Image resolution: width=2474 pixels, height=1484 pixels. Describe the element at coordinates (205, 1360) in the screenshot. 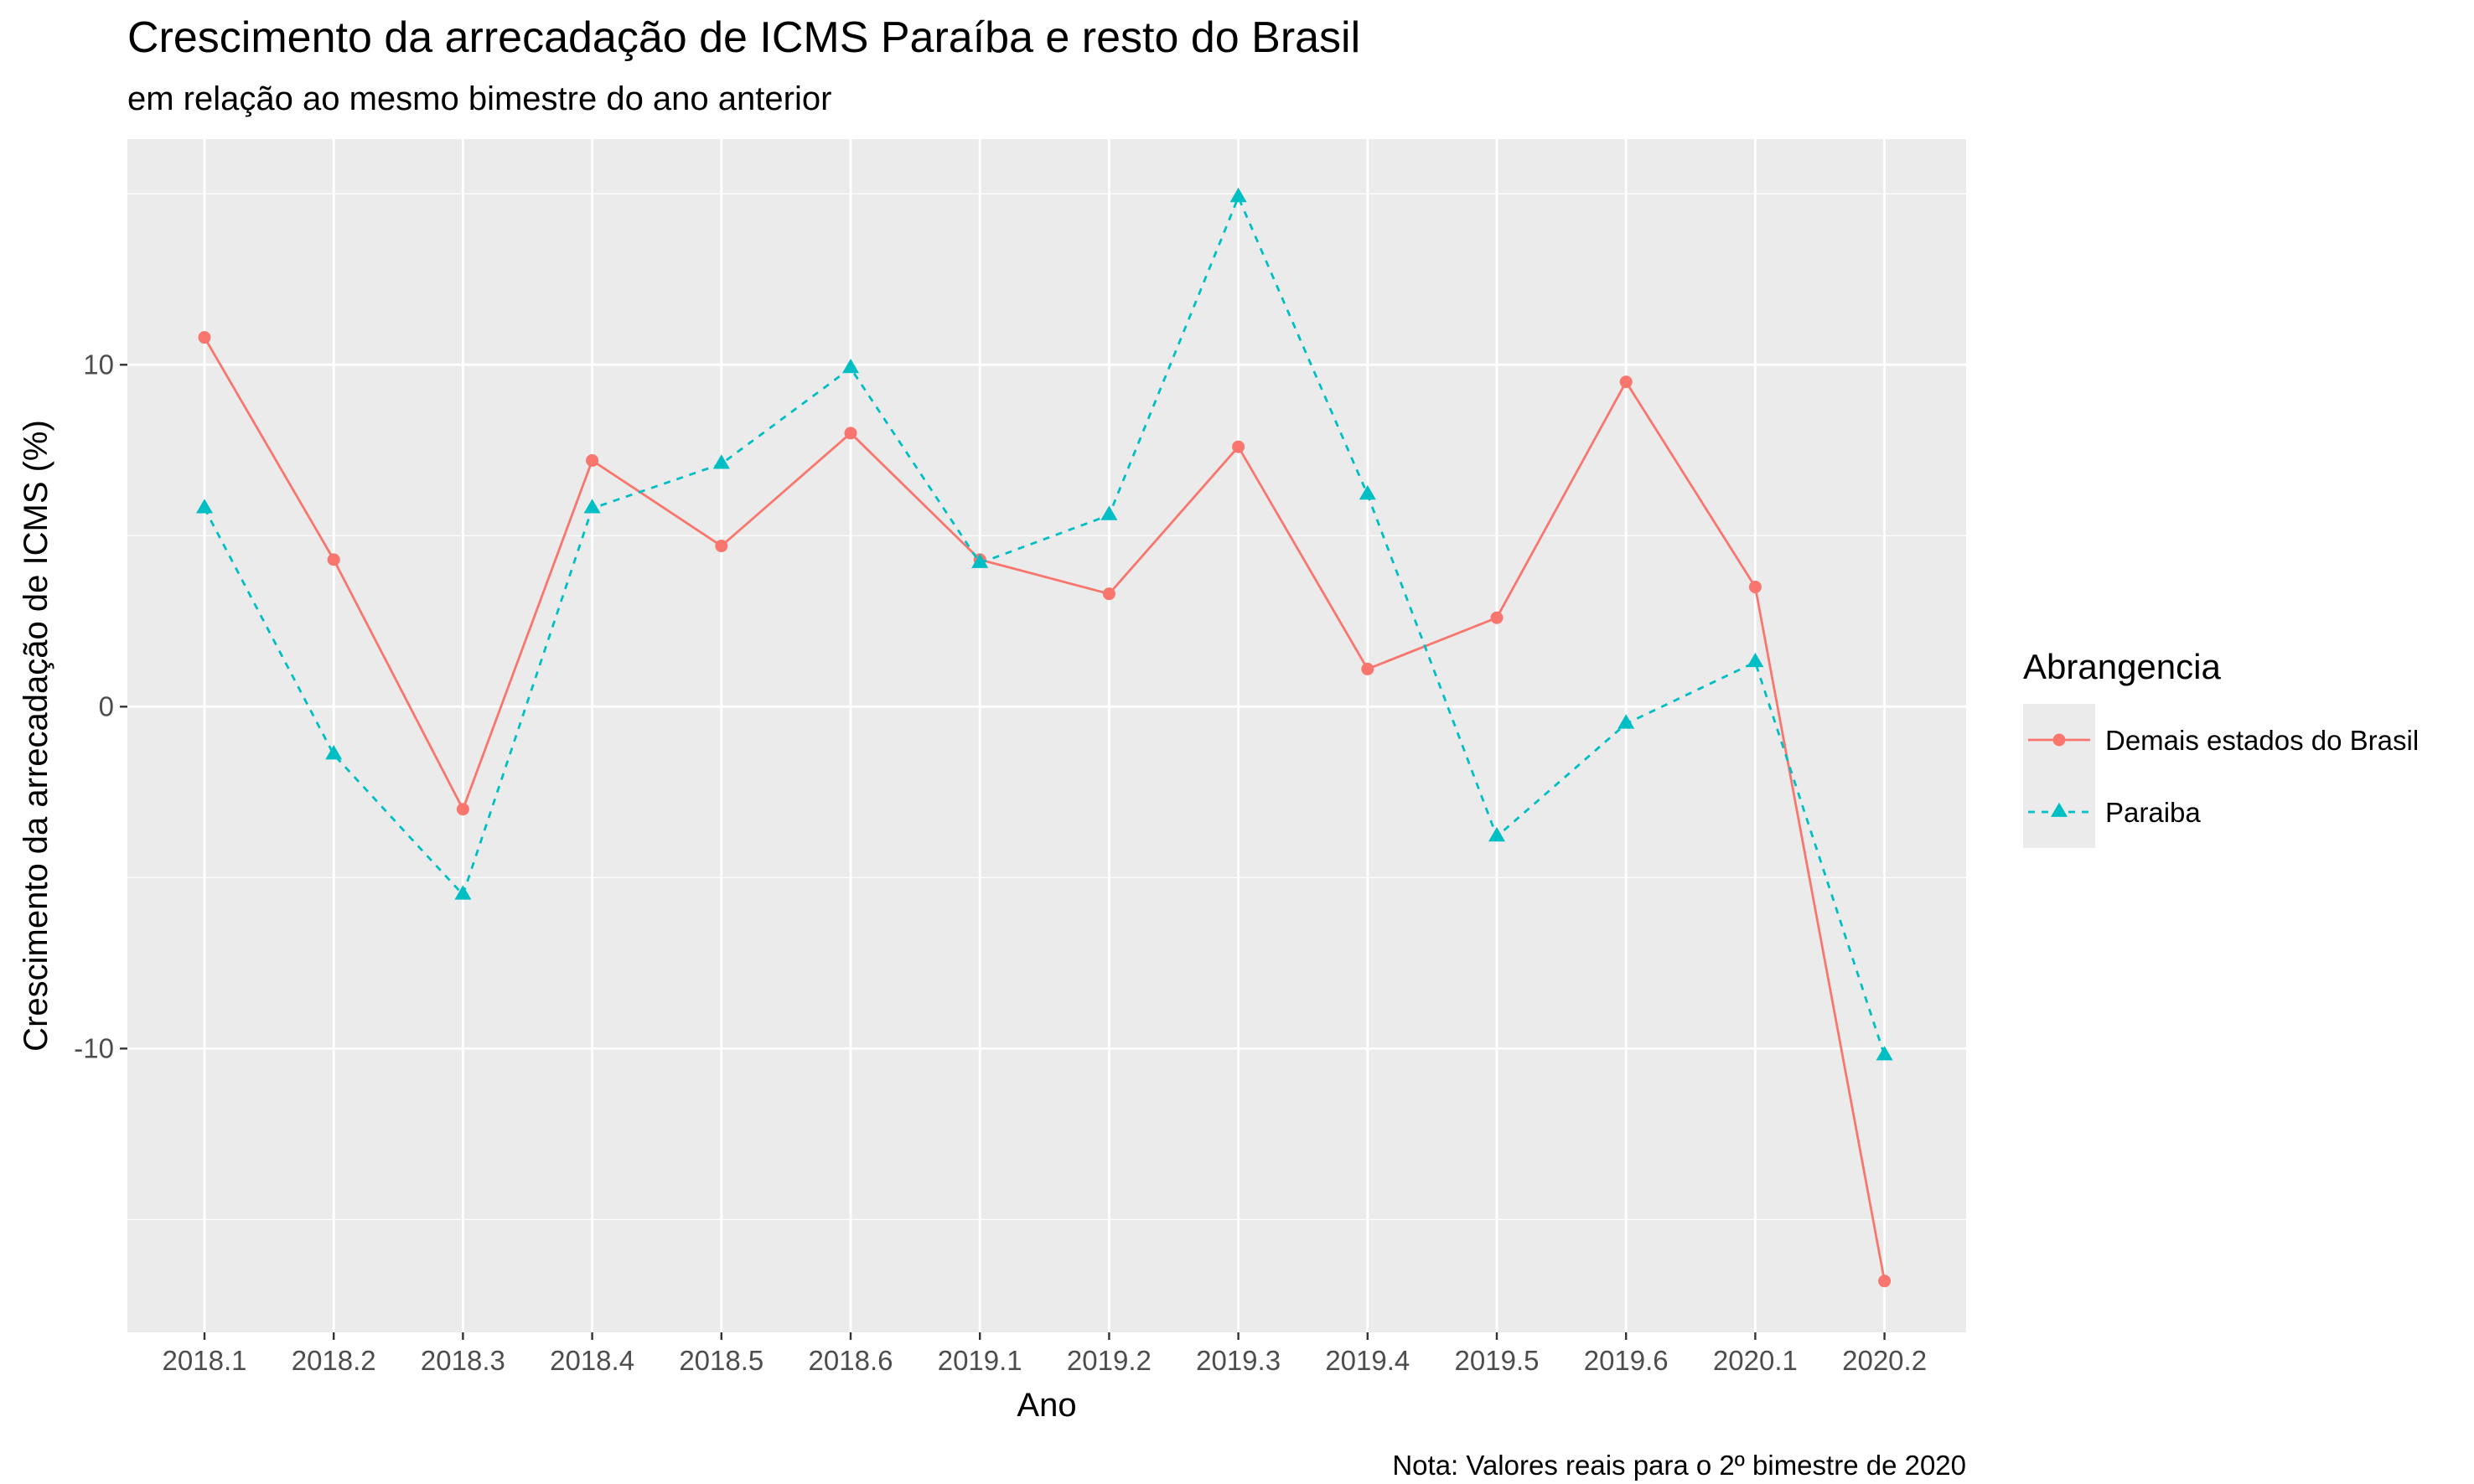

I see `x-tick-label: 2018.1` at that location.